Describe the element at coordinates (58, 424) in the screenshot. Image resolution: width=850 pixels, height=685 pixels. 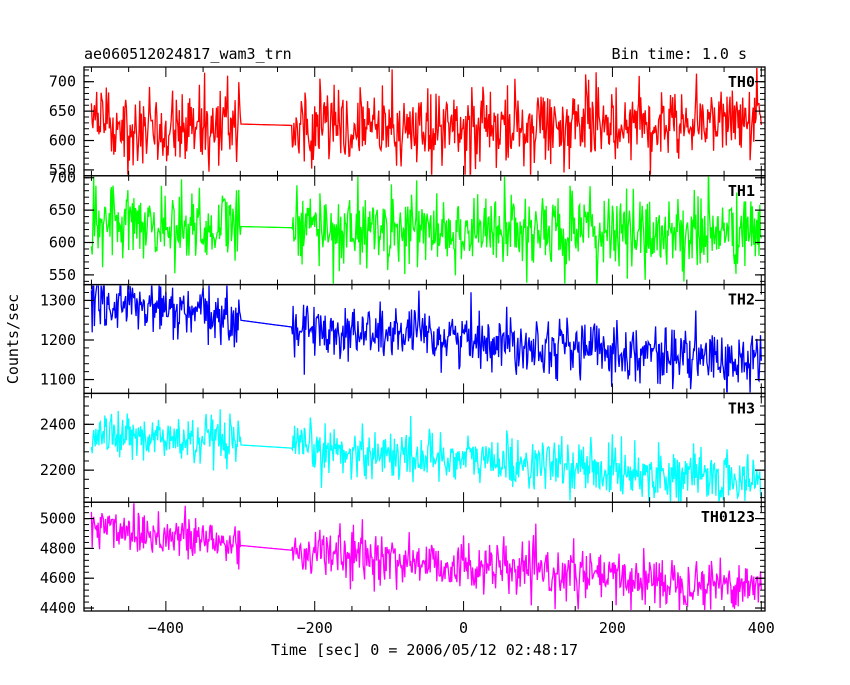
I see `y-tick-label: 2400` at that location.